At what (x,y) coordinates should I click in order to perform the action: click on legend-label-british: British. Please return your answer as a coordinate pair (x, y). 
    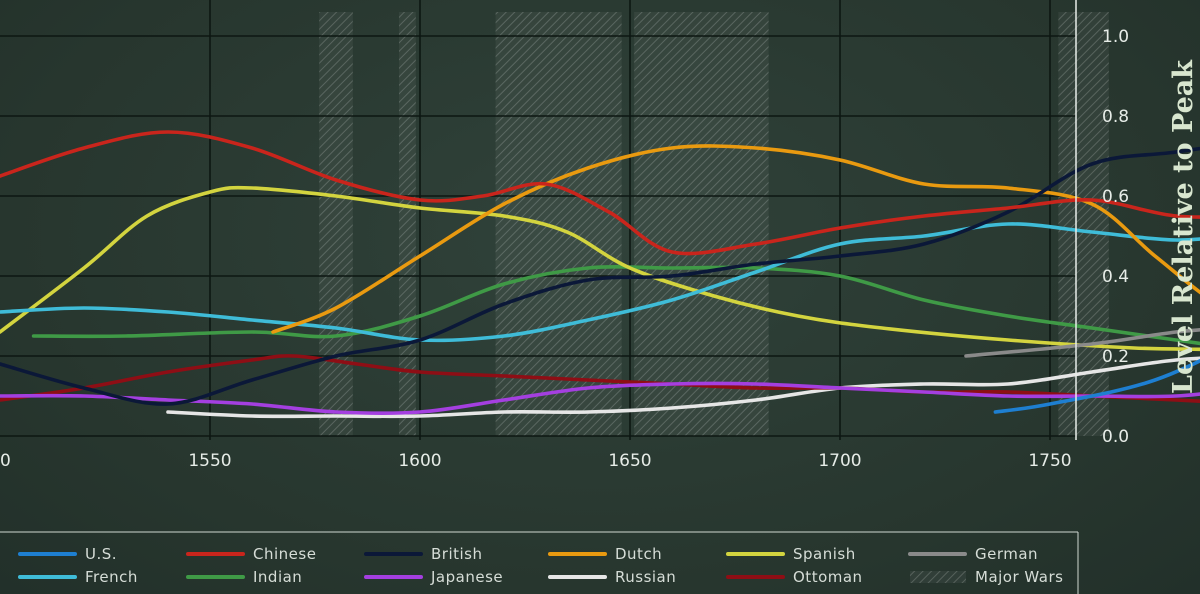
    Looking at the image, I should click on (457, 554).